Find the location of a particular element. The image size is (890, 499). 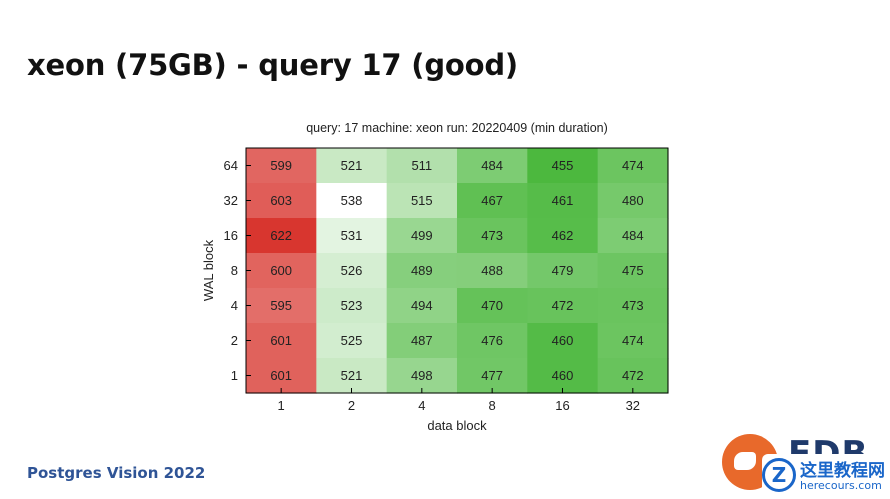

heatmap-cell-label: 479 is located at coordinates (563, 270).